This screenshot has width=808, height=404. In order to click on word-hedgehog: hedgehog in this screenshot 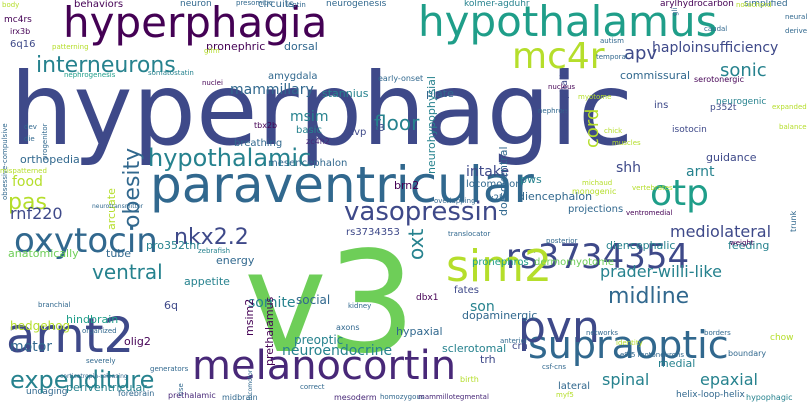, I will do `click(40, 326)`.